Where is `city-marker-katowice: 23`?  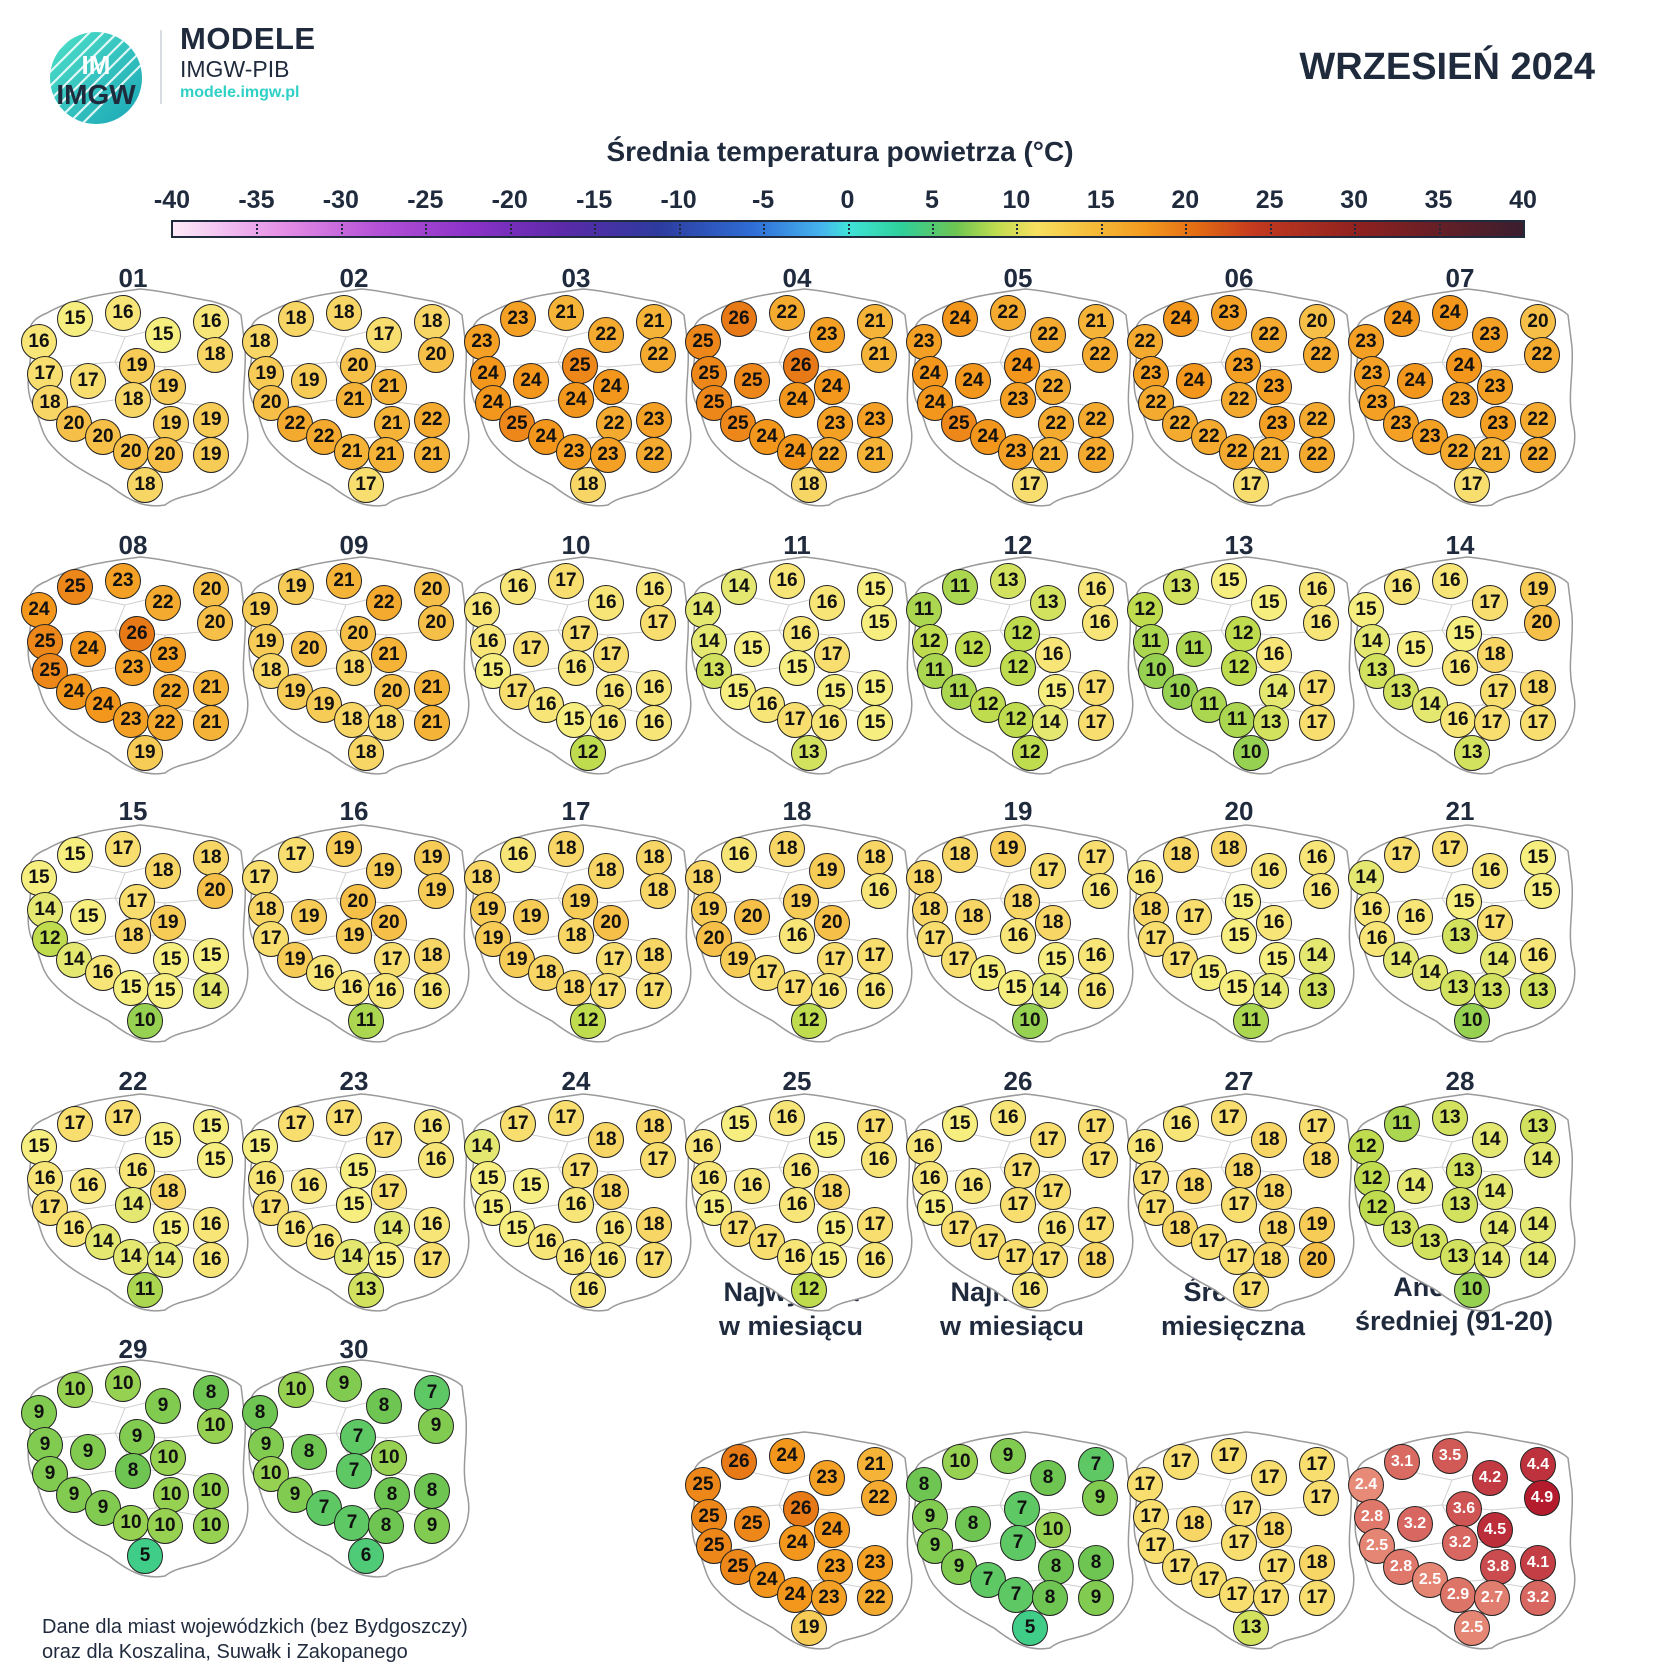
city-marker-katowice: 23 is located at coordinates (1016, 452).